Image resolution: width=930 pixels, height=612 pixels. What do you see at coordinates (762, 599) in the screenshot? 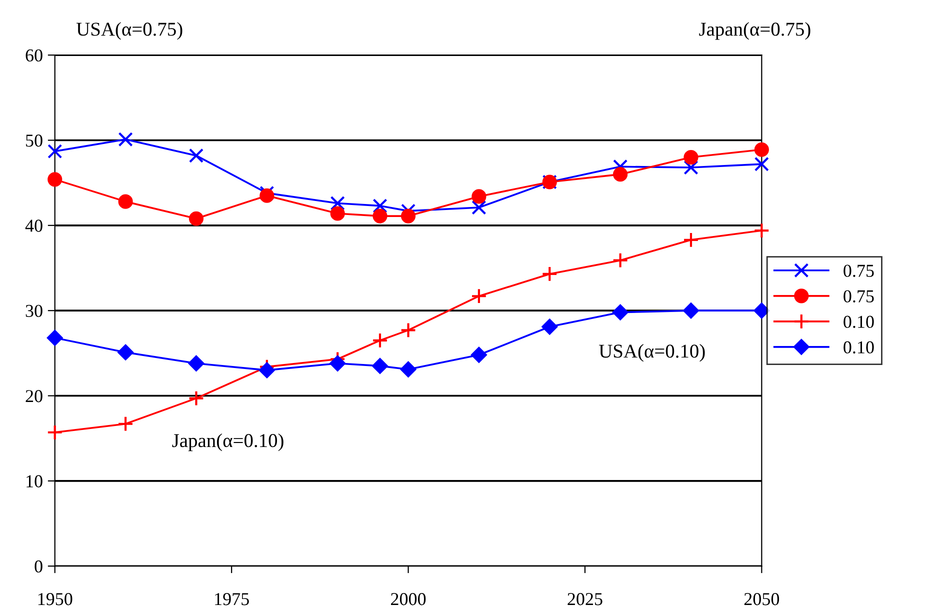
I see `x-tick-label: 2050` at bounding box center [762, 599].